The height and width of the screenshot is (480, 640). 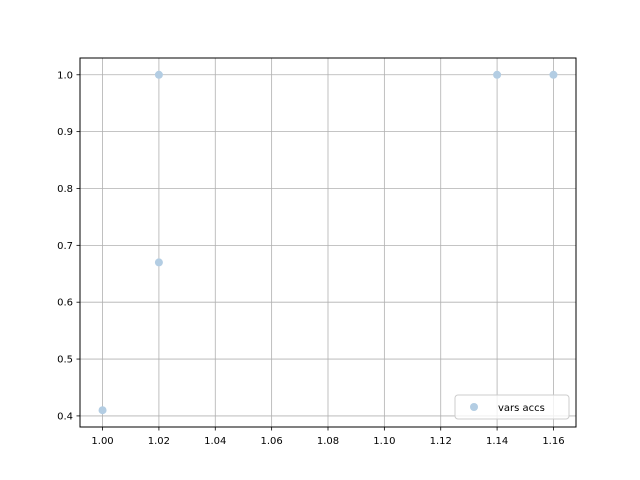 What do you see at coordinates (553, 441) in the screenshot?
I see `x-tick-label: 1.16` at bounding box center [553, 441].